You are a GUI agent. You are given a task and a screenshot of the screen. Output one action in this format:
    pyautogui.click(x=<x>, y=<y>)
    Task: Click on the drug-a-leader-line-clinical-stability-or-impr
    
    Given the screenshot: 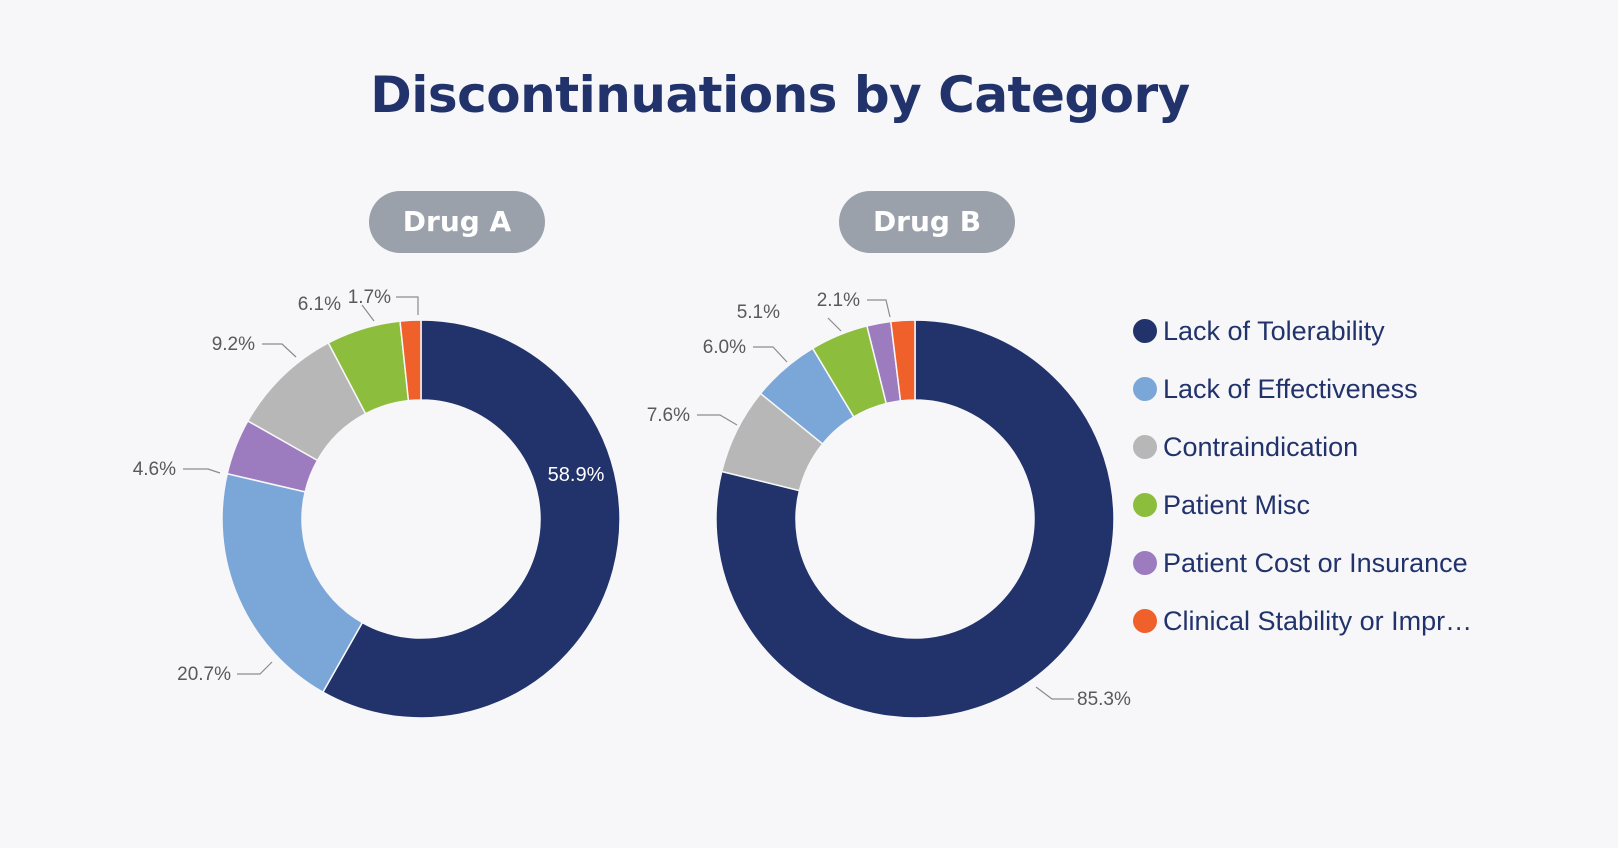 What is the action you would take?
    pyautogui.click(x=407, y=305)
    